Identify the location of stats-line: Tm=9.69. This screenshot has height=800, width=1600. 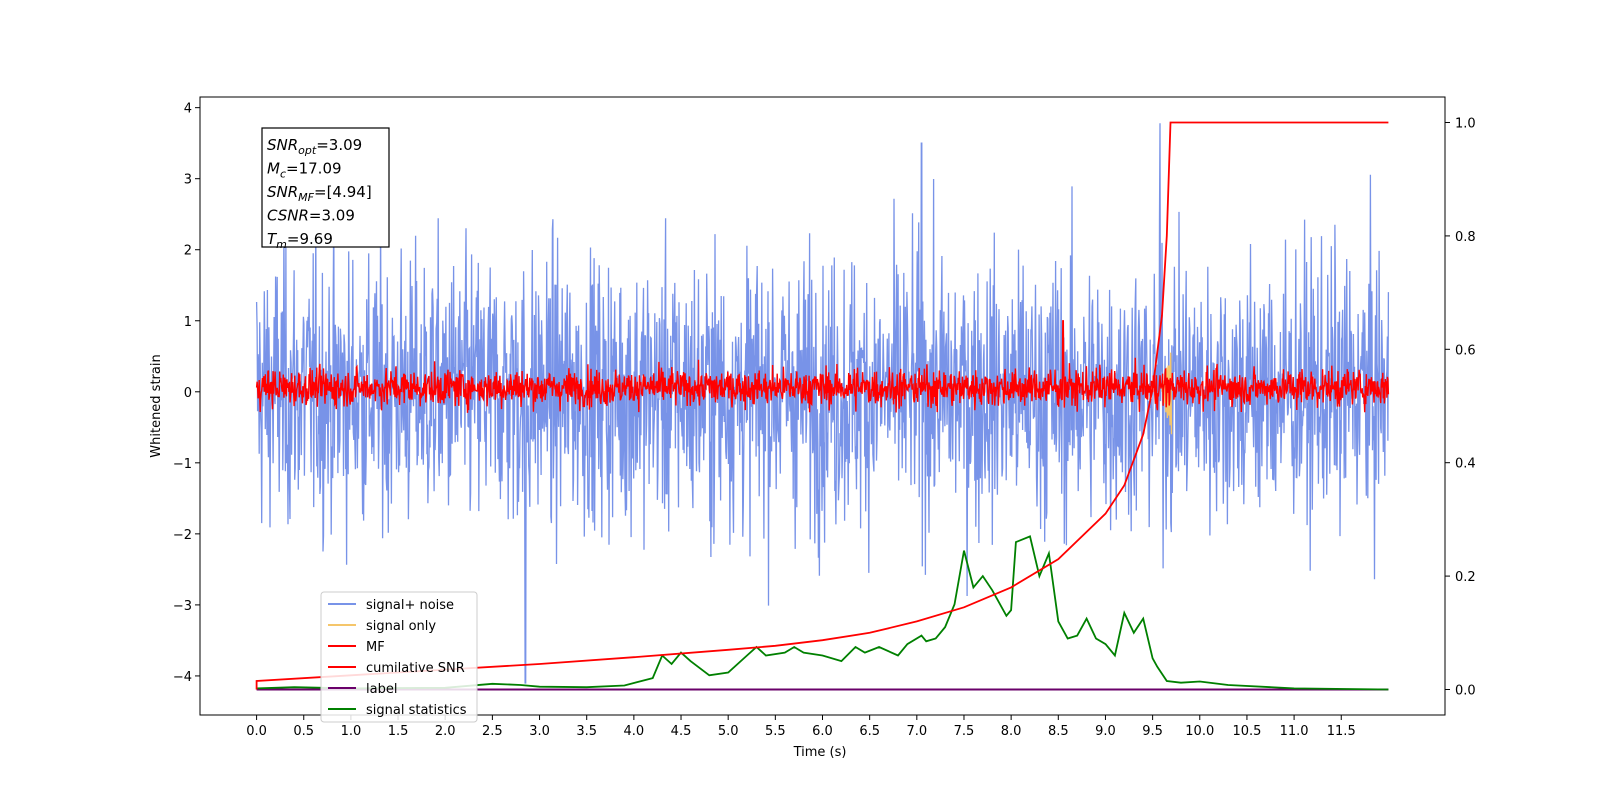
(300, 240).